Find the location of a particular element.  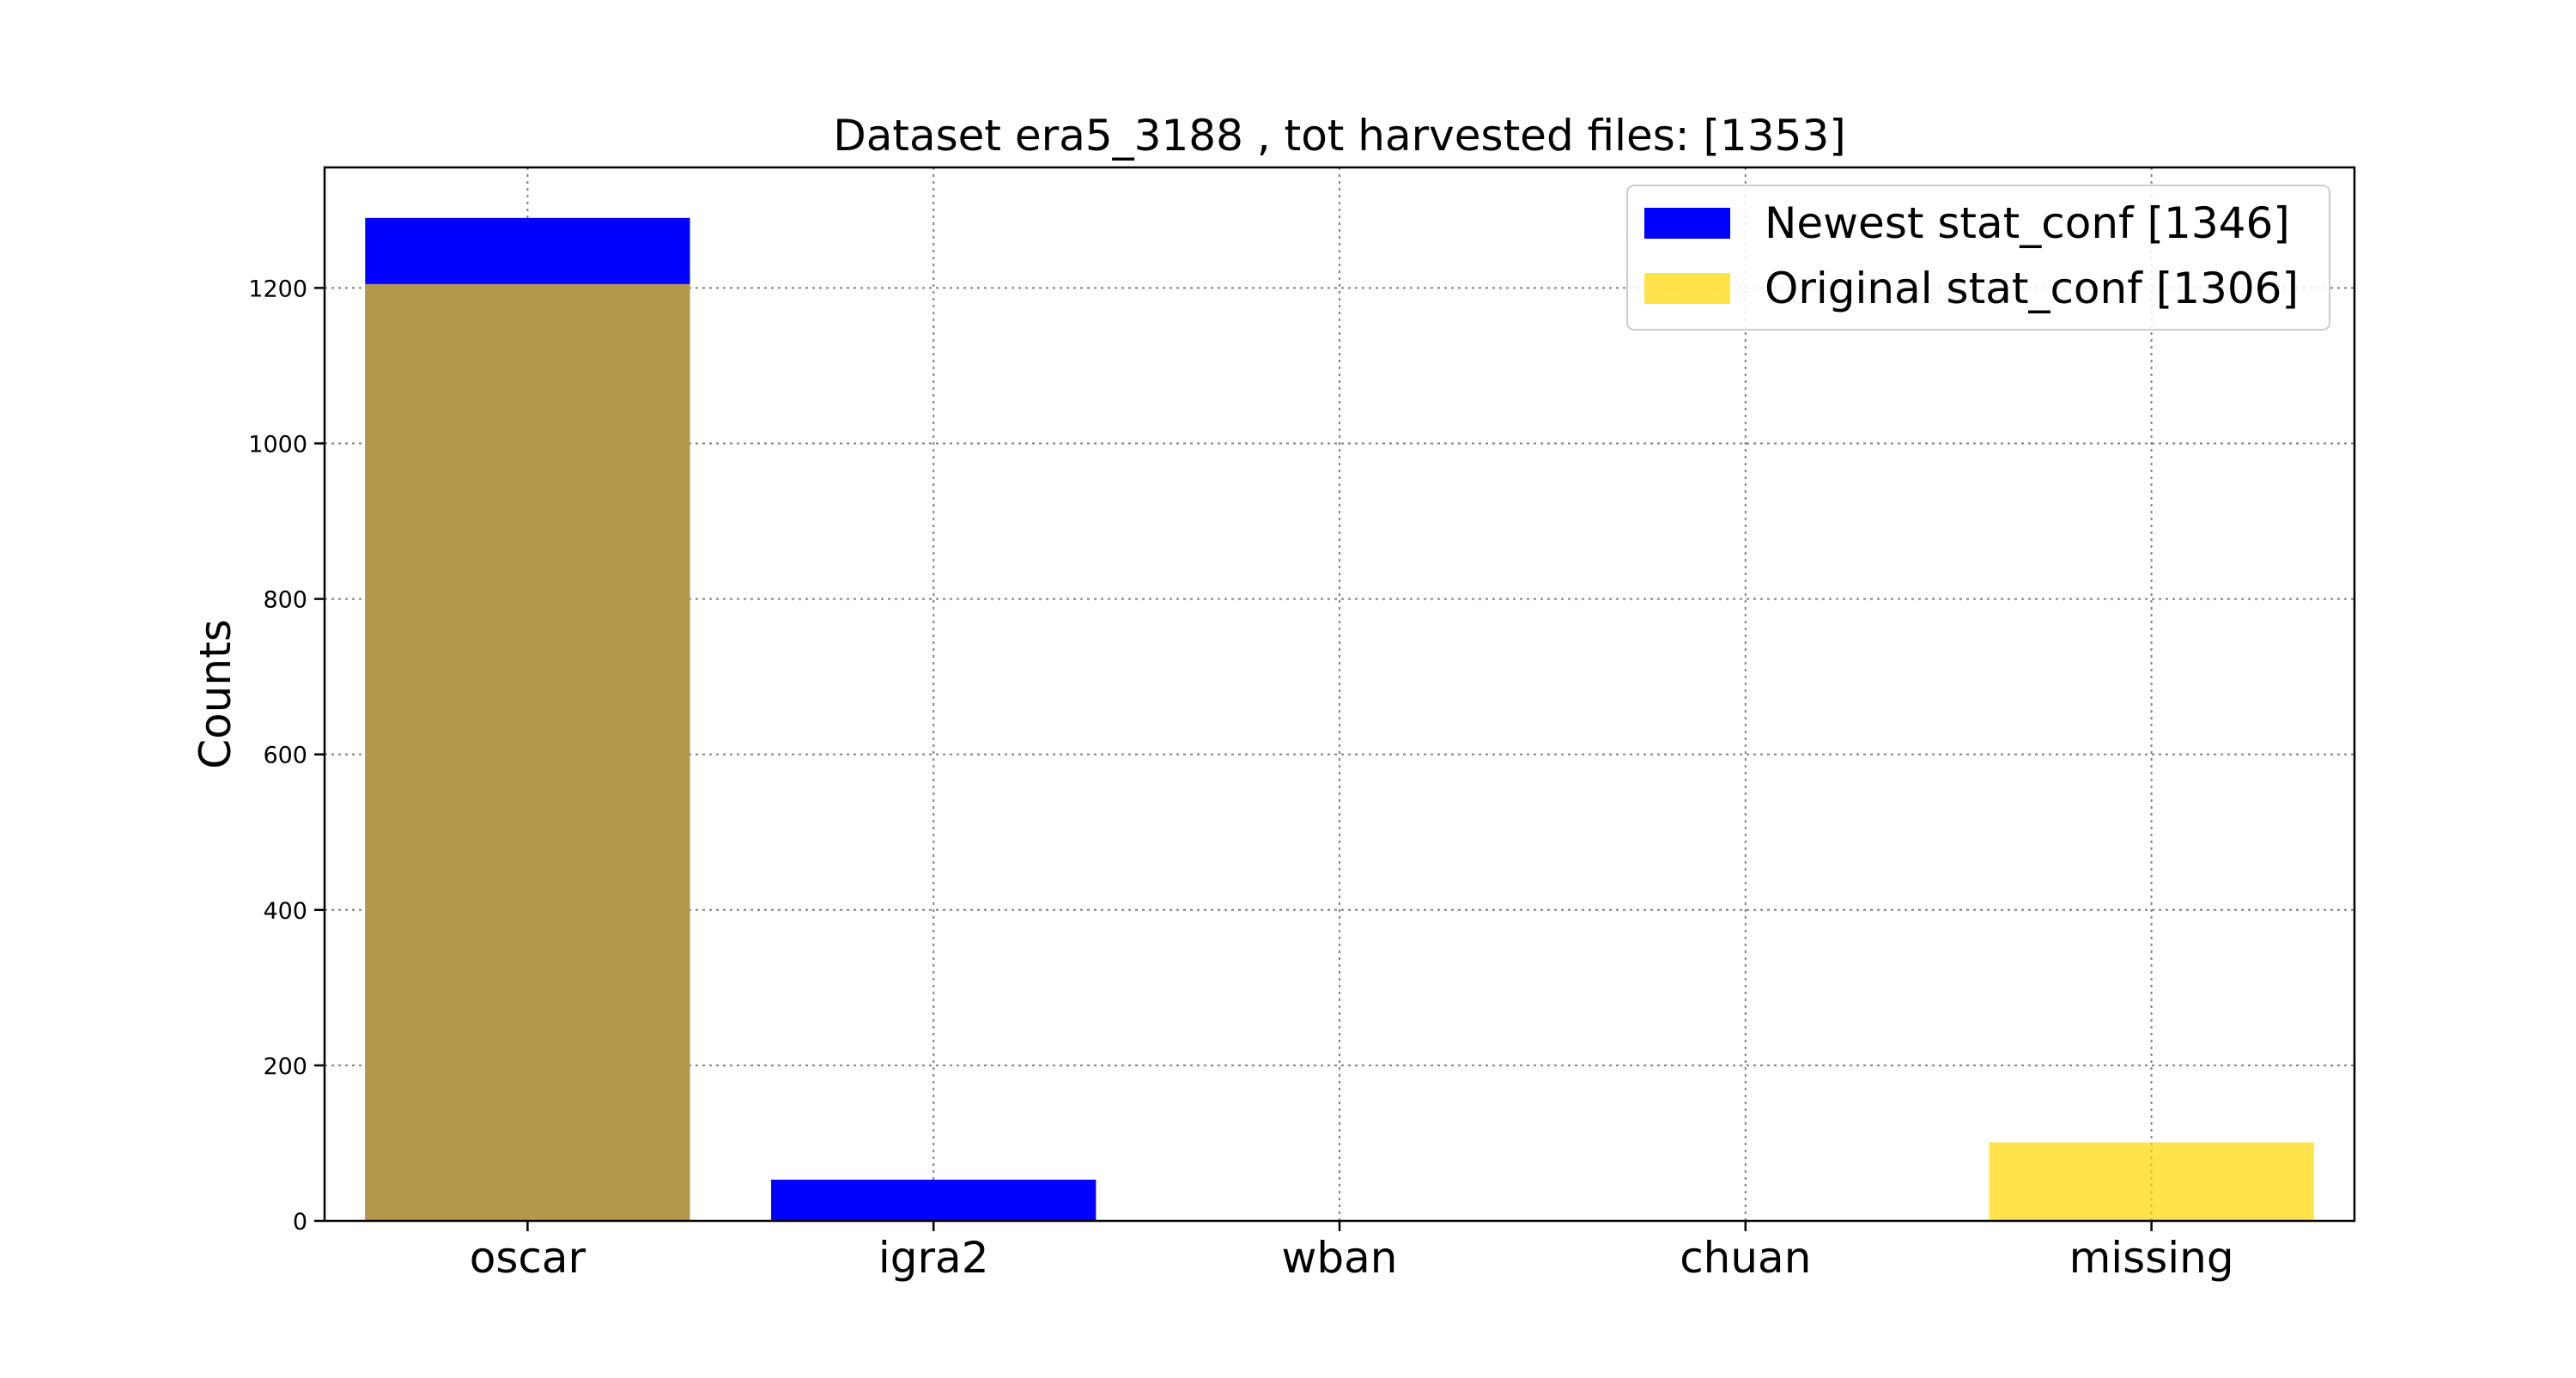

legend-swatch-newest is located at coordinates (1687, 223).